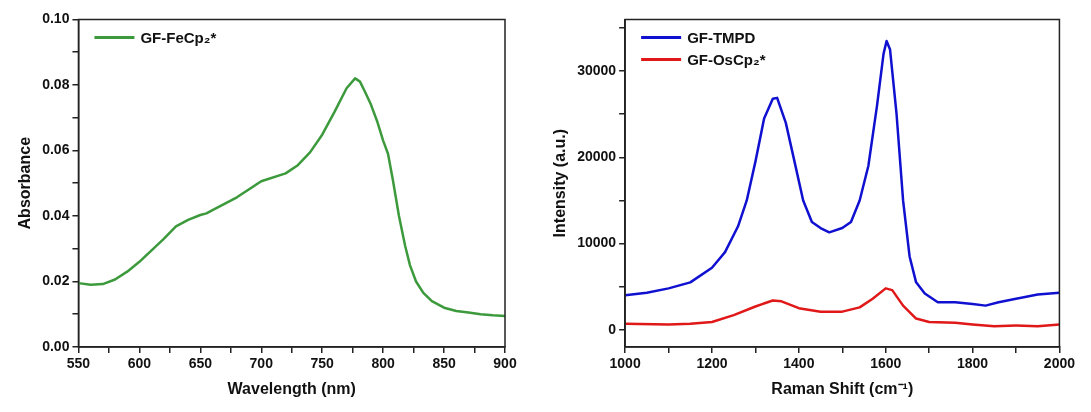 This screenshot has width=1091, height=412. I want to click on x-tick-label: 1800, so click(972, 363).